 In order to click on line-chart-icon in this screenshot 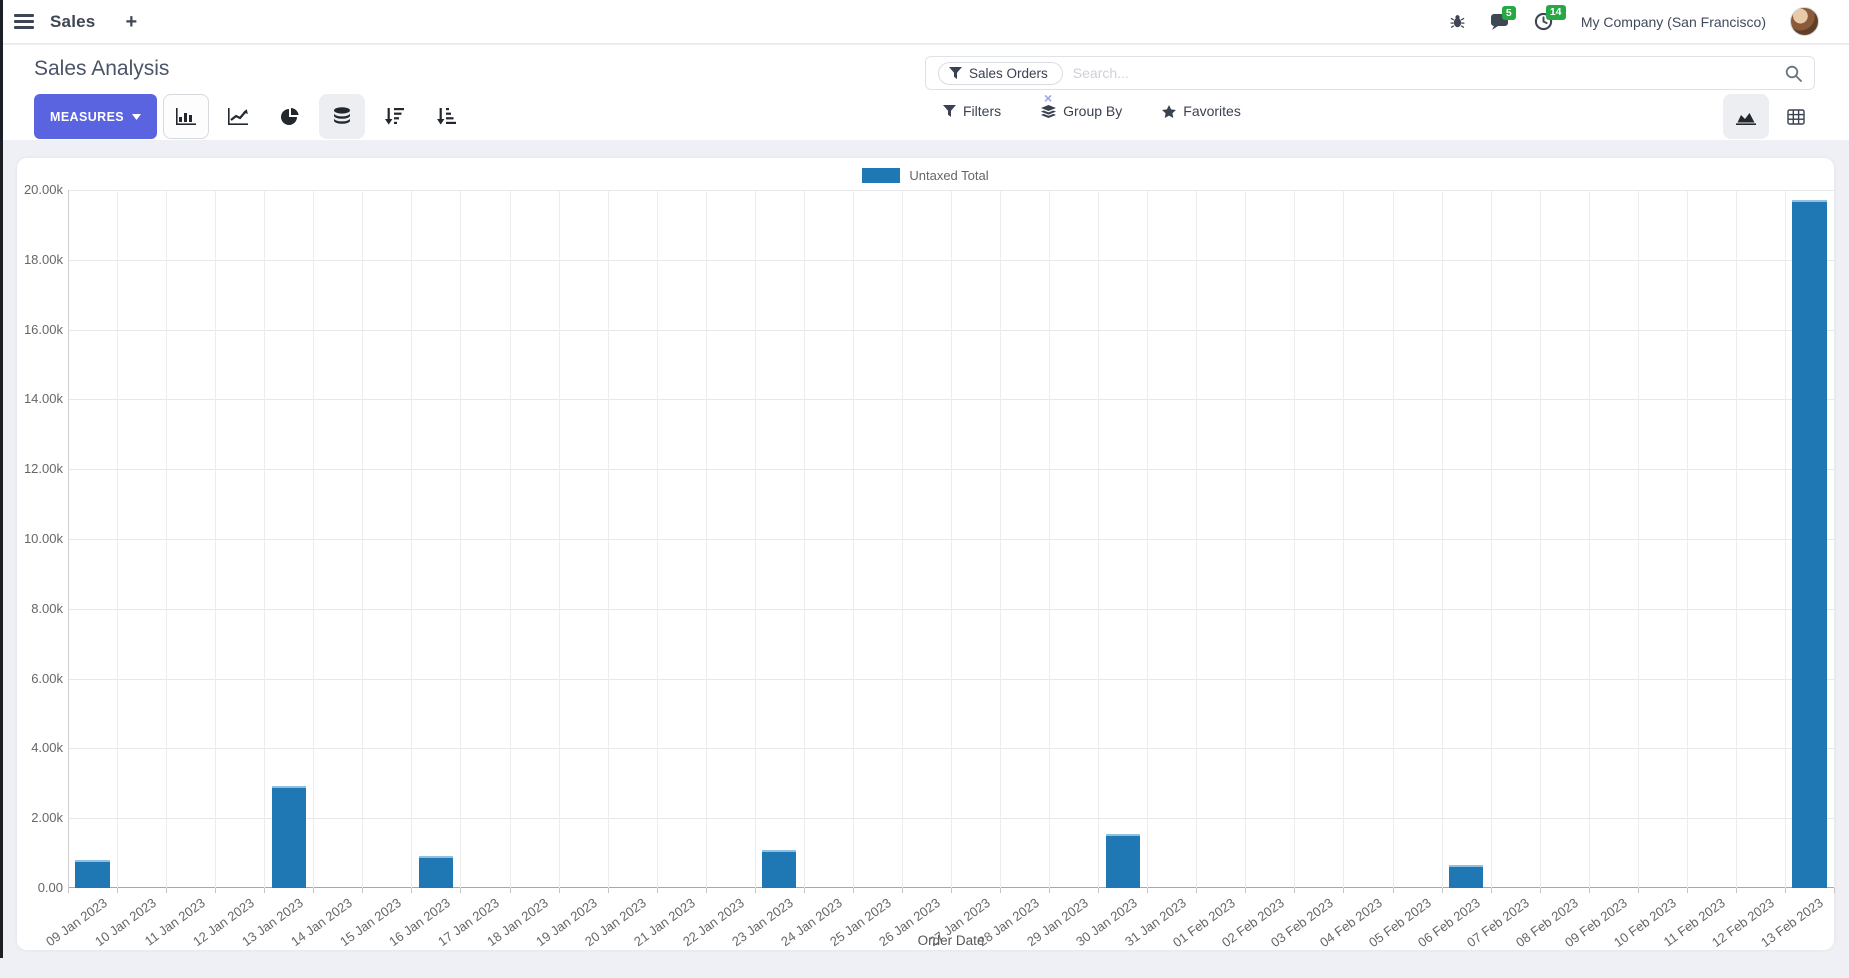, I will do `click(238, 116)`.